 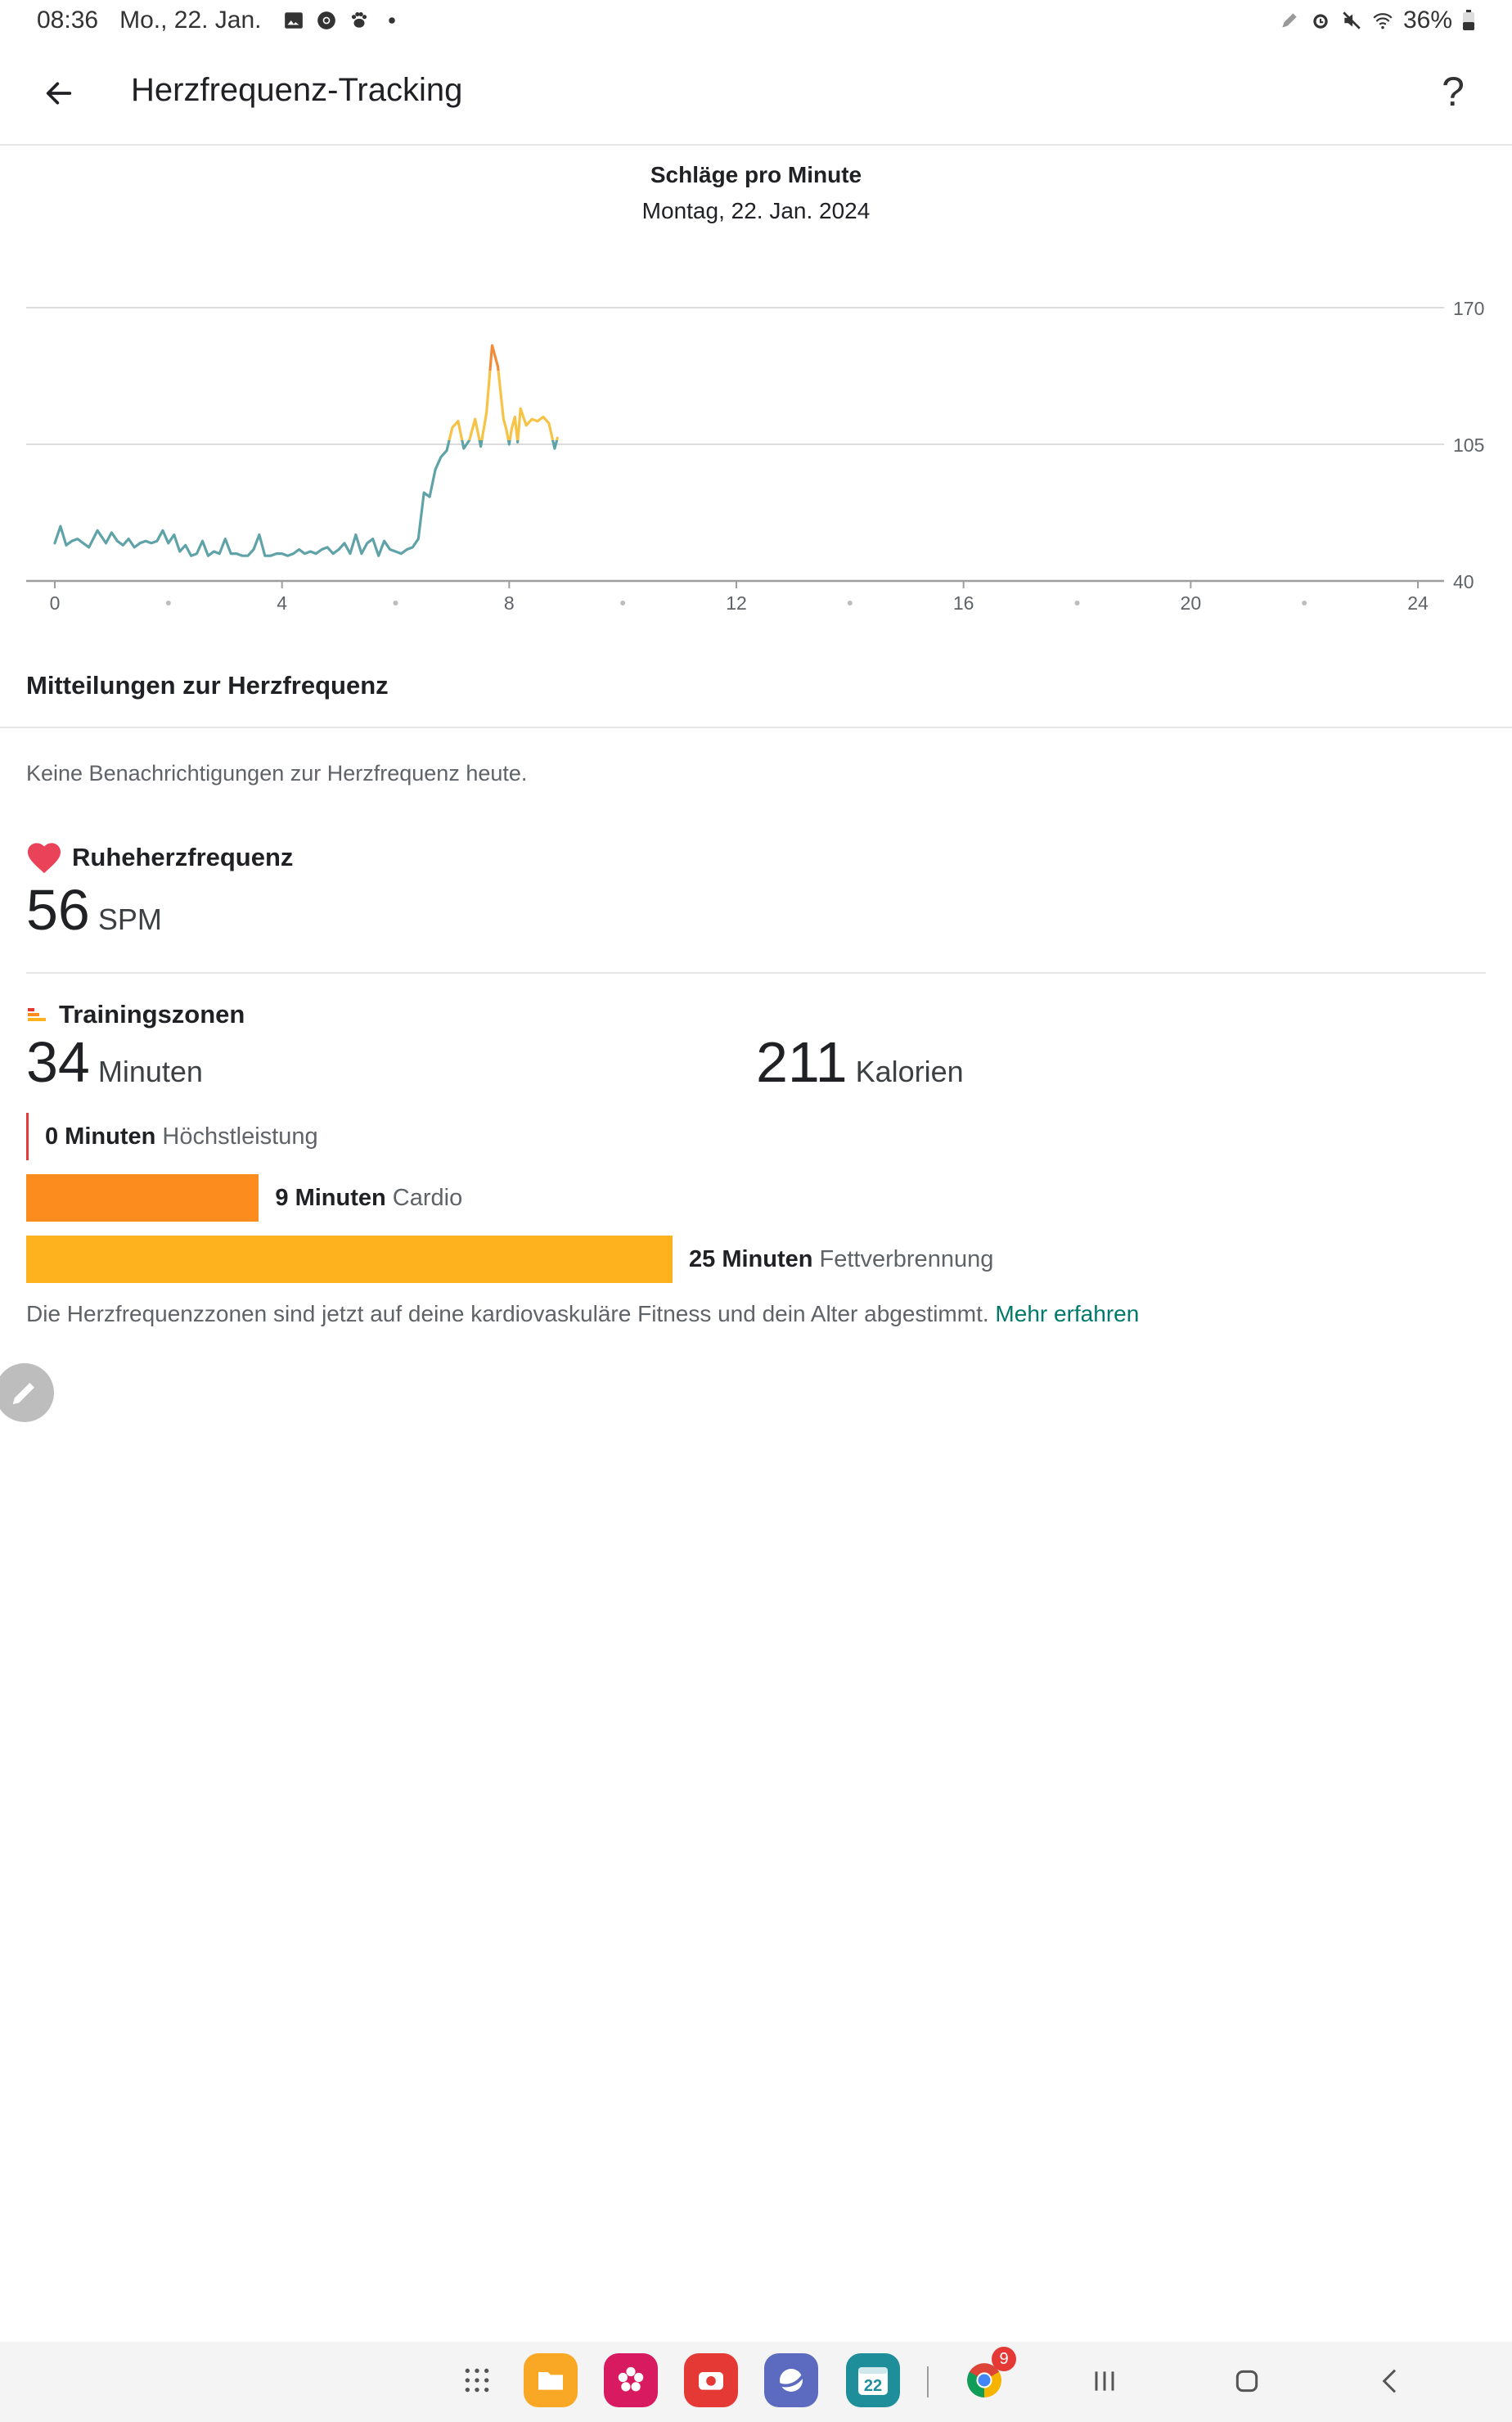 I want to click on home-icon, so click(x=1247, y=2381).